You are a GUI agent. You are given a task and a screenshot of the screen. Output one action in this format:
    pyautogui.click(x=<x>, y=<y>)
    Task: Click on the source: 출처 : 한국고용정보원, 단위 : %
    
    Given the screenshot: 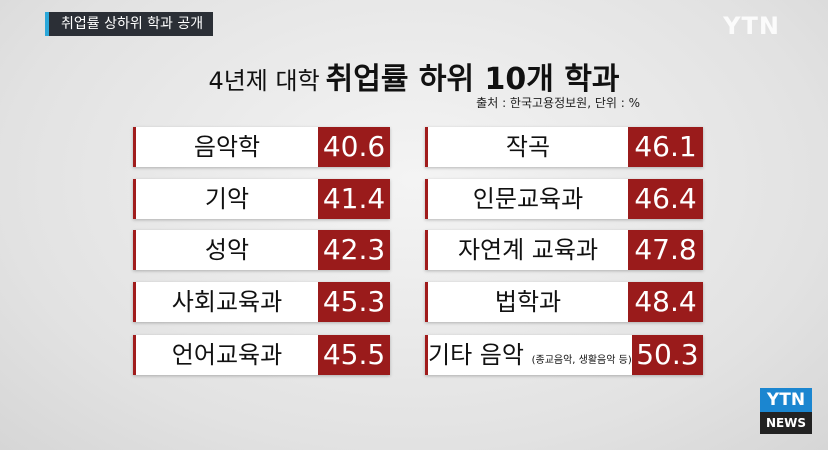 What is the action you would take?
    pyautogui.click(x=558, y=103)
    